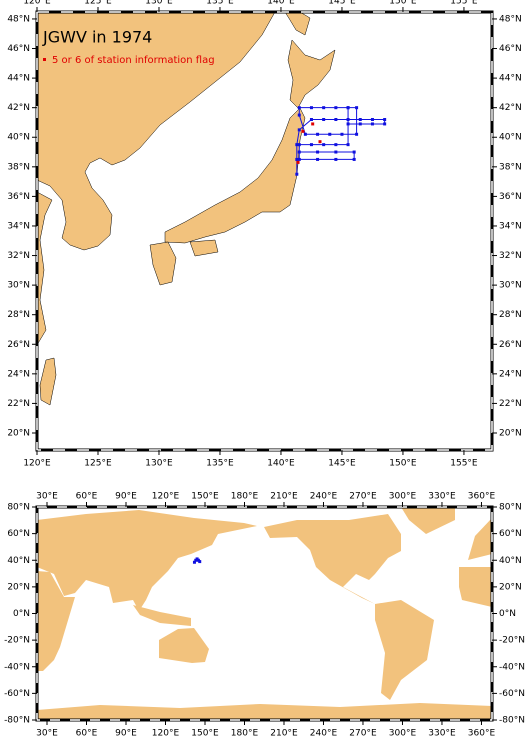 This screenshot has height=755, width=529. Describe the element at coordinates (264, 711) in the screenshot. I see `land-antarctica` at that location.